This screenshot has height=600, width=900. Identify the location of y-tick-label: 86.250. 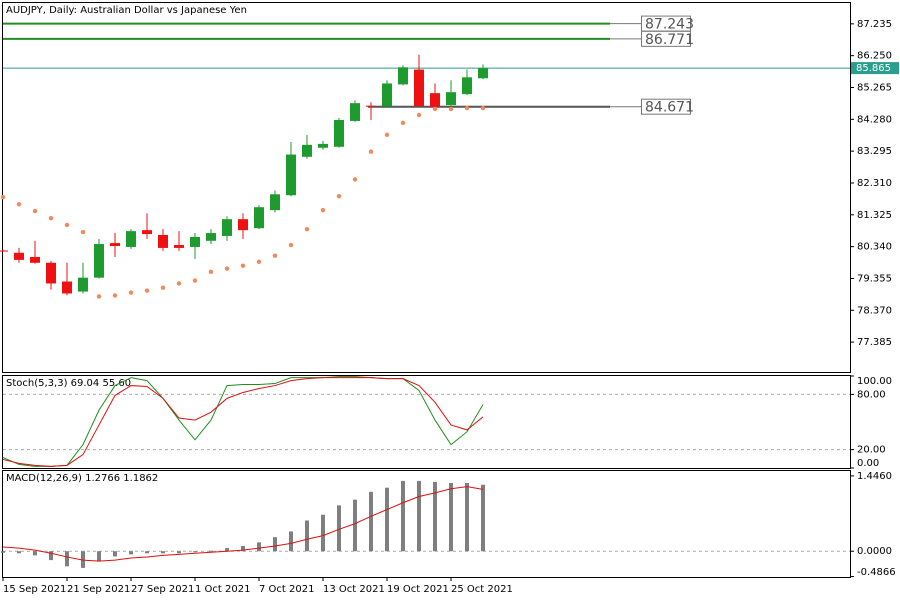
(874, 56).